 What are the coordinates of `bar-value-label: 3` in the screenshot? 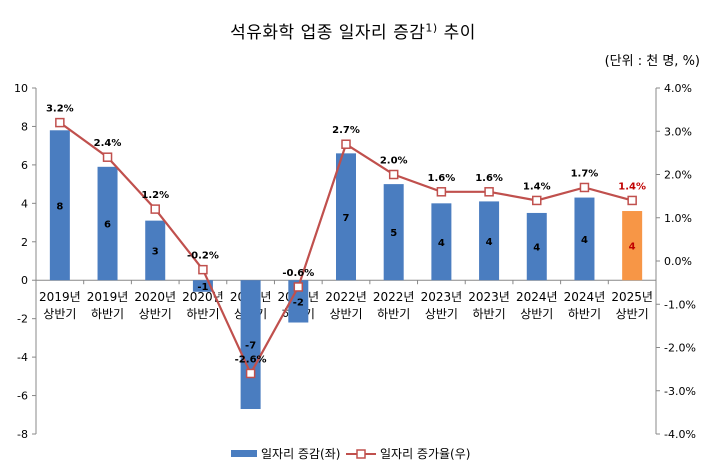 It's located at (155, 251).